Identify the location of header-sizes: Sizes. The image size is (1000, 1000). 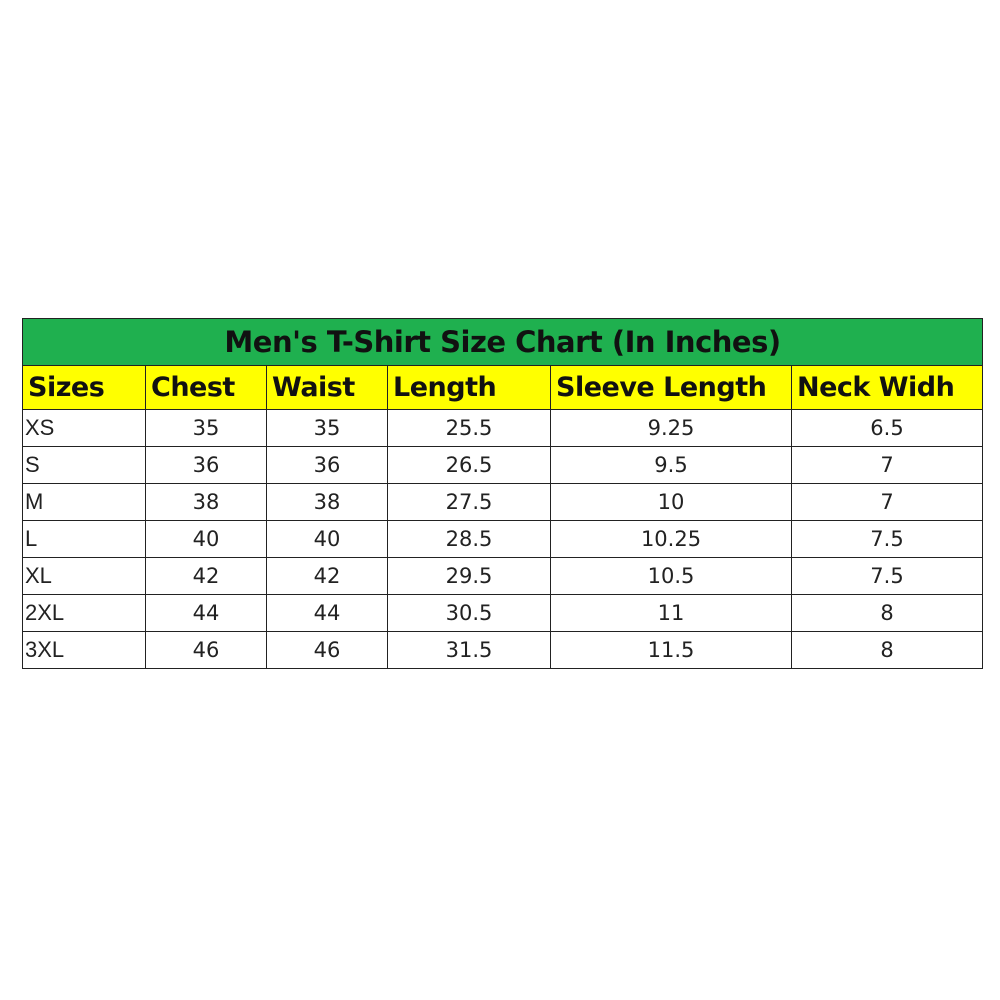
(84, 387).